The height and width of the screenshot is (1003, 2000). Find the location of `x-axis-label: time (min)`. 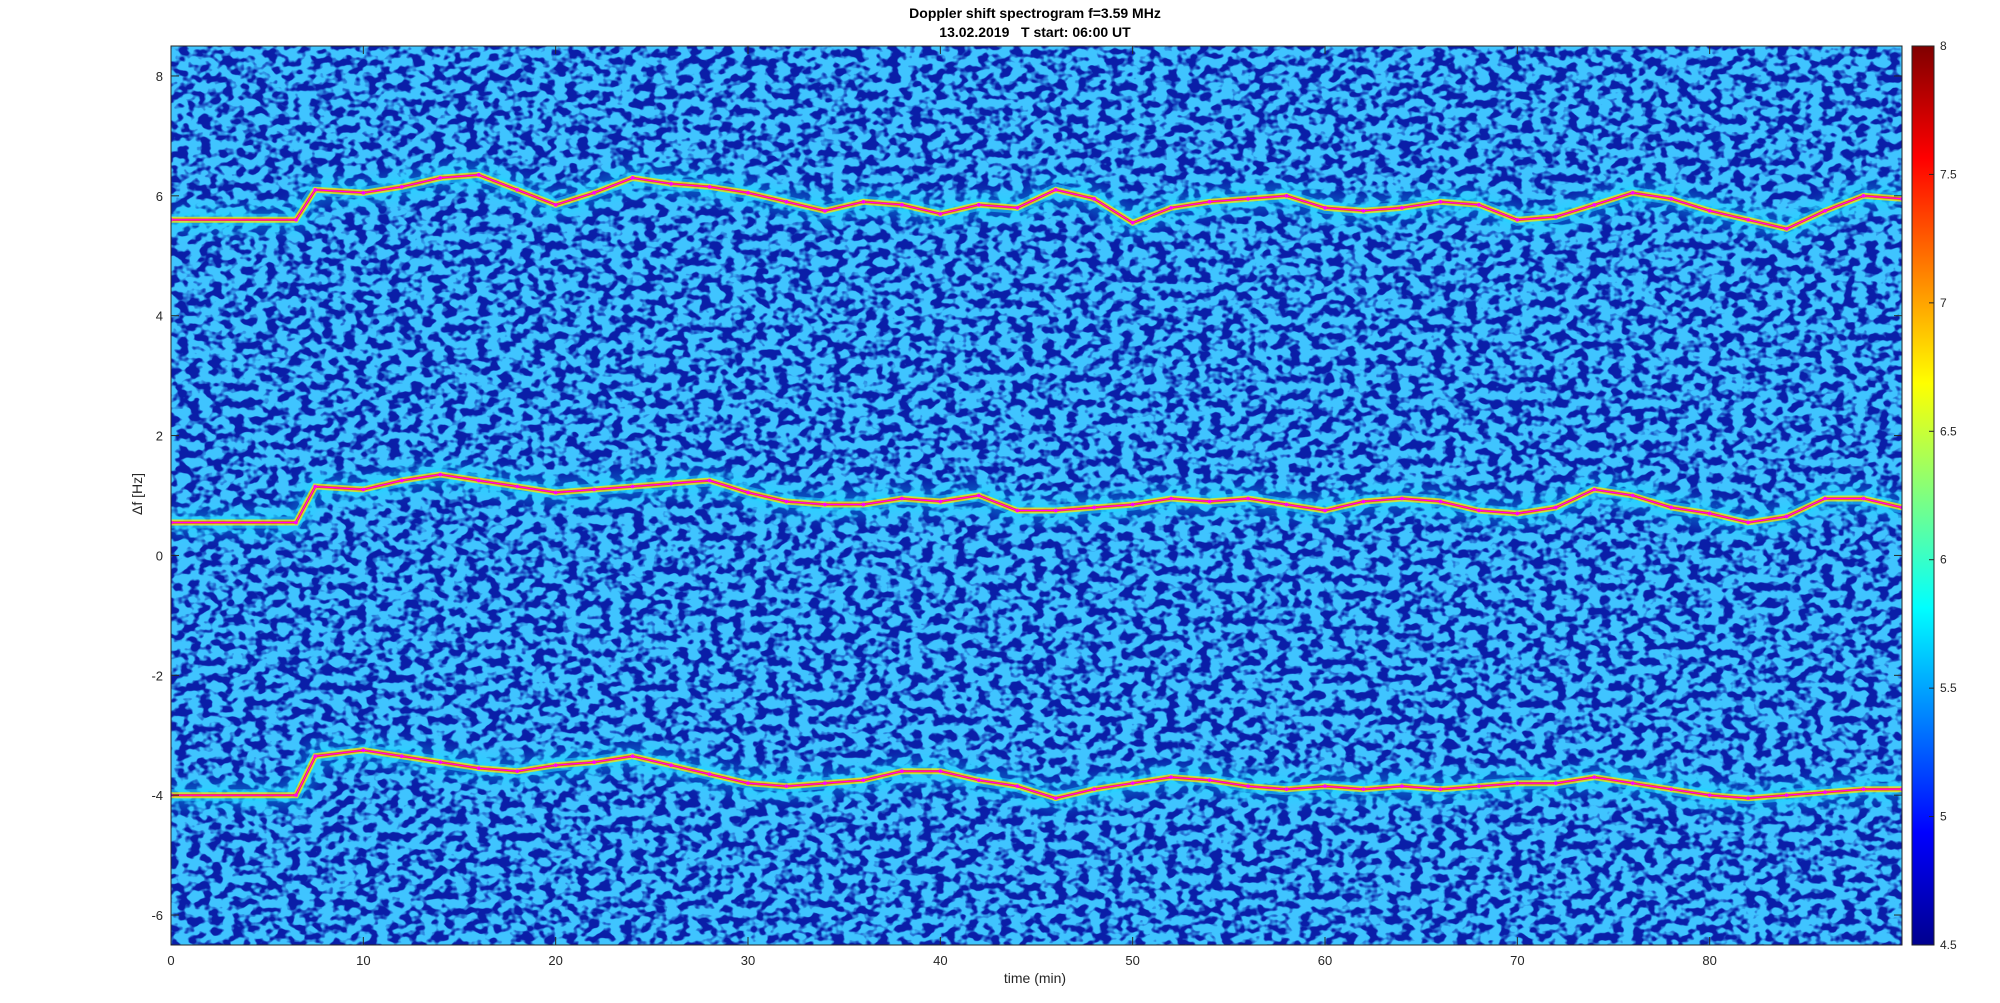

x-axis-label: time (min) is located at coordinates (1035, 978).